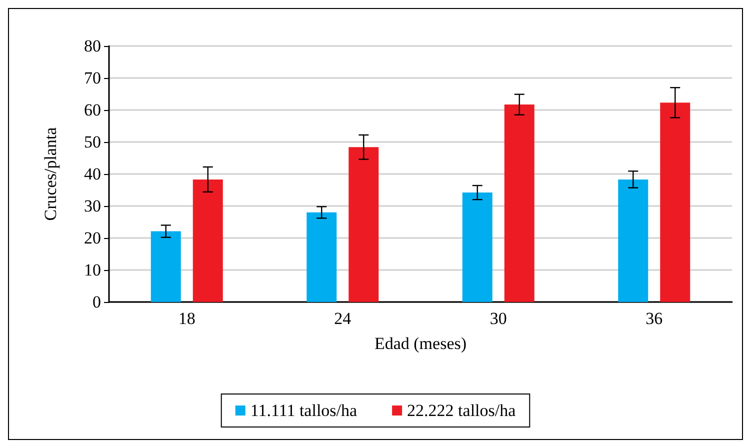 The width and height of the screenshot is (751, 448). Describe the element at coordinates (96, 302) in the screenshot. I see `y-tick-label: 0` at that location.